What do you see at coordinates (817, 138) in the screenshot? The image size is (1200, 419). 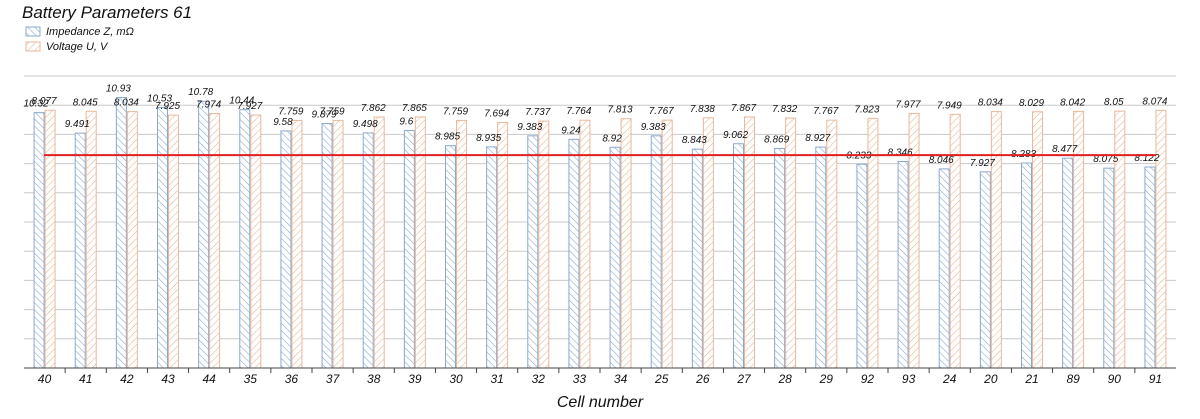 I see `label-impedance: 8.927` at bounding box center [817, 138].